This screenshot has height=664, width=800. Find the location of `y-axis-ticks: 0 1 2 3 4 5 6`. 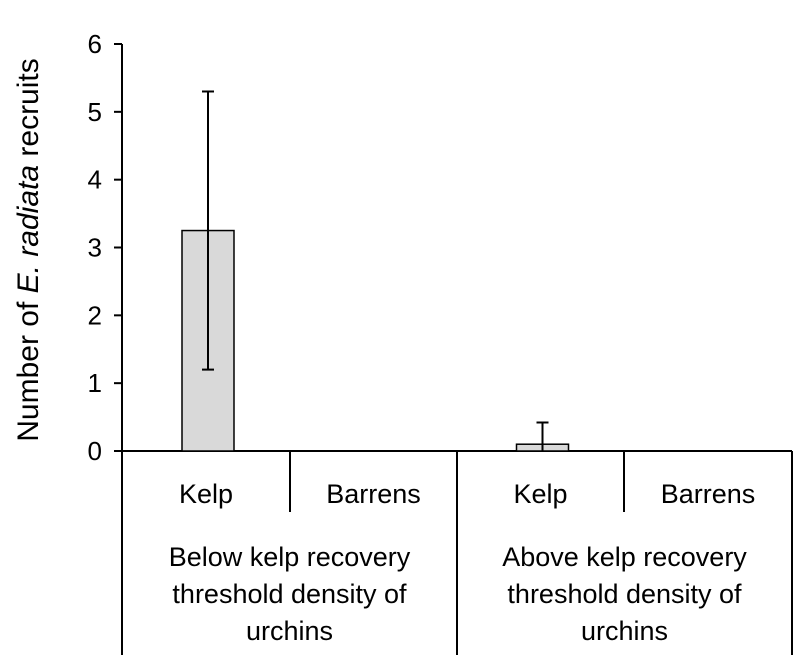

y-axis-ticks: 0 1 2 3 4 5 6 is located at coordinates (105, 247).